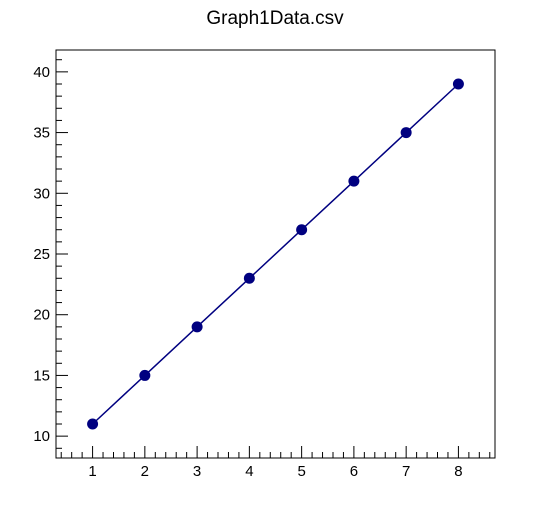  I want to click on chart-title: Graph1Data.csv, so click(275, 18).